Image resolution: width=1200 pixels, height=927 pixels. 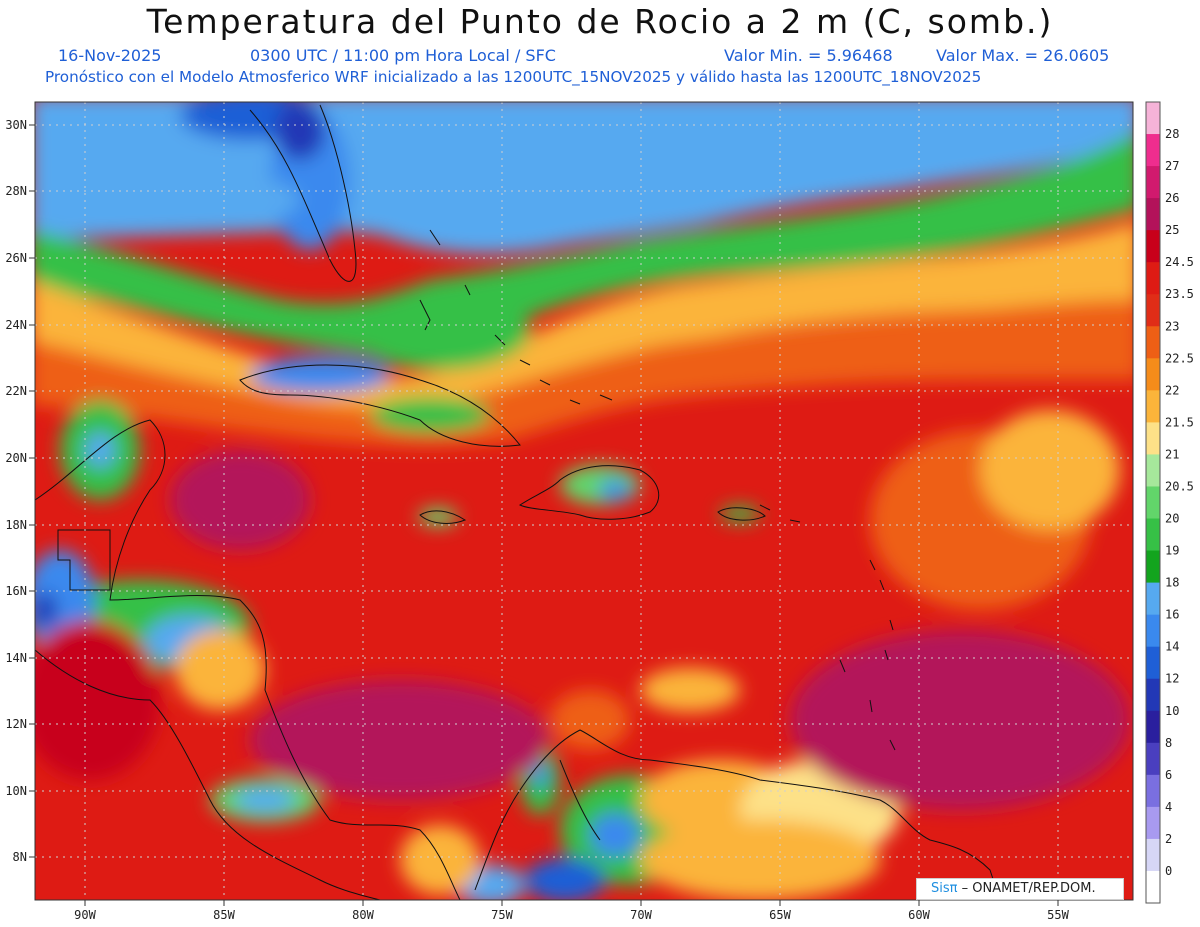 I want to click on lon-label: 80W, so click(x=363, y=915).